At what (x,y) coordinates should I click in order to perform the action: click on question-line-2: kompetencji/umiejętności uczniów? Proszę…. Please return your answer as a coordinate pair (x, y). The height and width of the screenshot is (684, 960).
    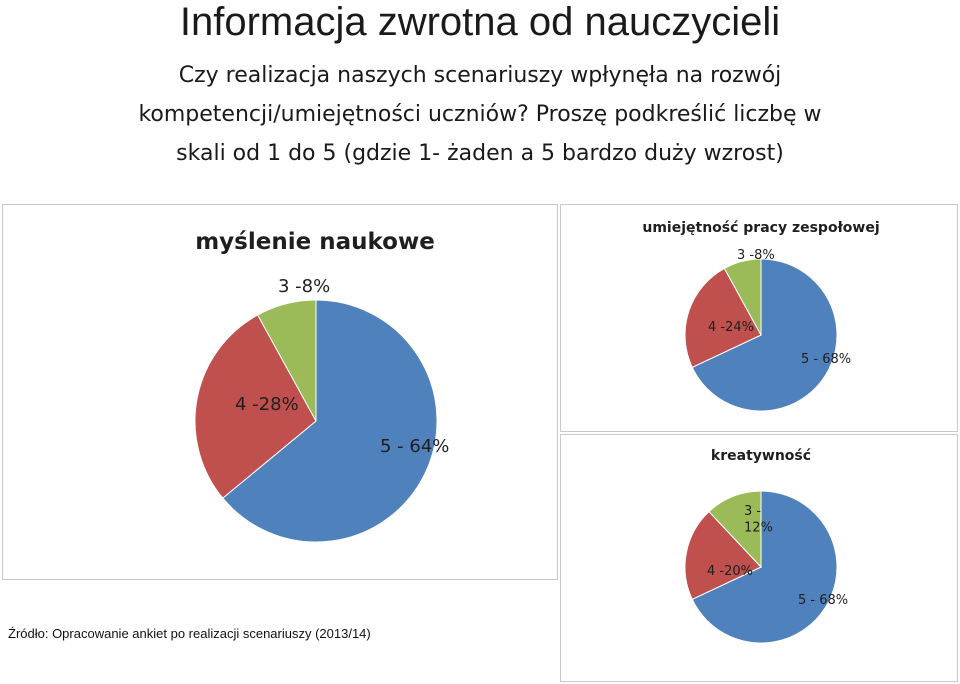
    Looking at the image, I should click on (480, 114).